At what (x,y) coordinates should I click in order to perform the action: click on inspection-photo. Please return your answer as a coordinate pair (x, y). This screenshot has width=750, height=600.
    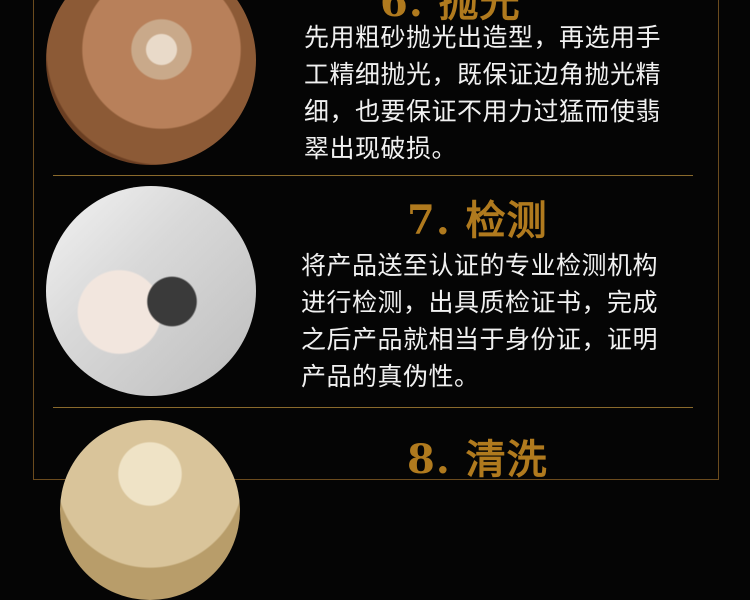
    Looking at the image, I should click on (151, 291).